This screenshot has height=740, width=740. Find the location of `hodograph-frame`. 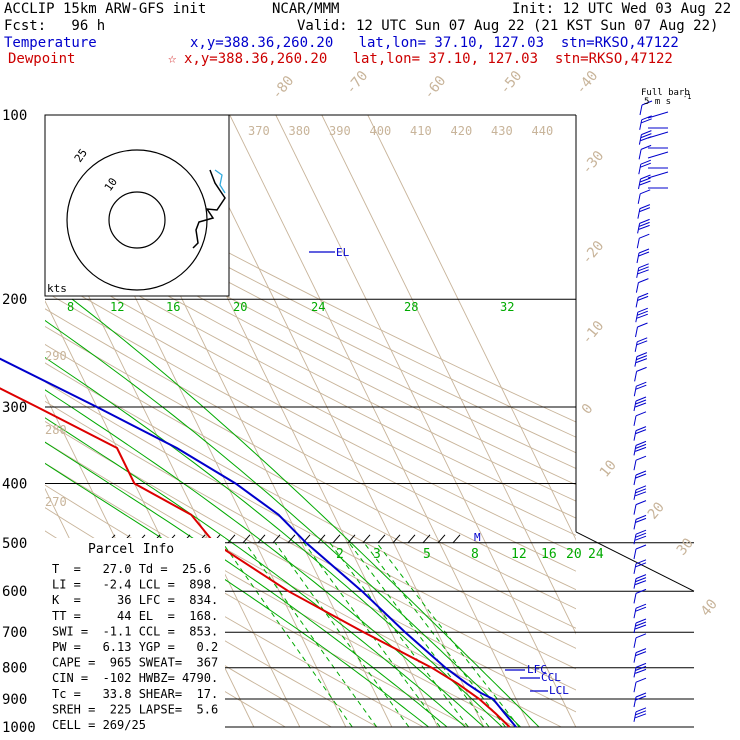

hodograph-frame is located at coordinates (137, 205).